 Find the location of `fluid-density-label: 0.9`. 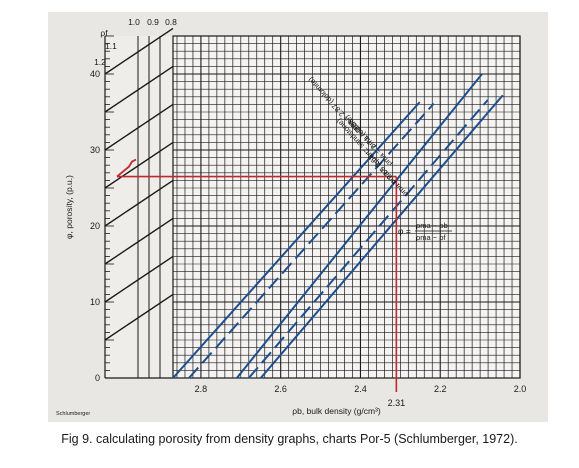

fluid-density-label: 0.9 is located at coordinates (153, 22).